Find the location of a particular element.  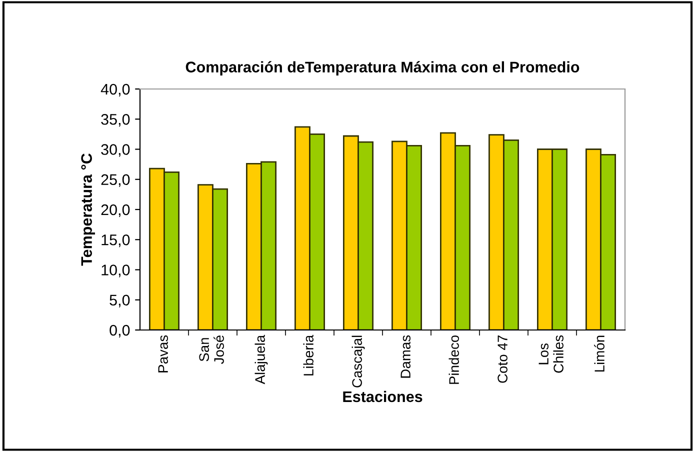

x-tick-label: San José is located at coordinates (211, 349).